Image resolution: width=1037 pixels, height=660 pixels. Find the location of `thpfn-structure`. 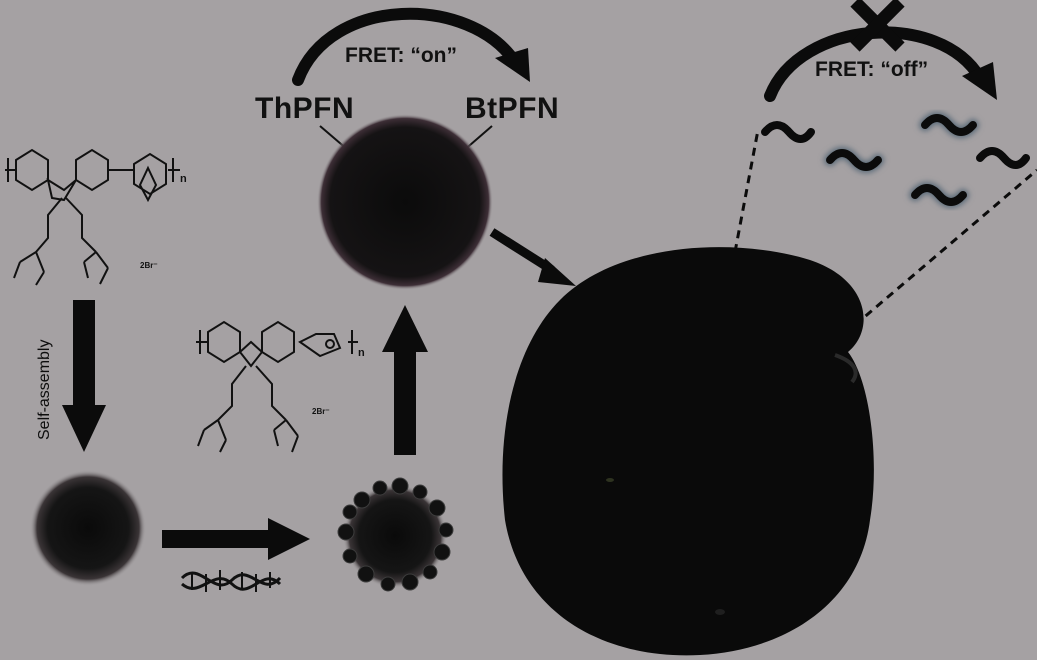

thpfn-structure is located at coordinates (277, 386).